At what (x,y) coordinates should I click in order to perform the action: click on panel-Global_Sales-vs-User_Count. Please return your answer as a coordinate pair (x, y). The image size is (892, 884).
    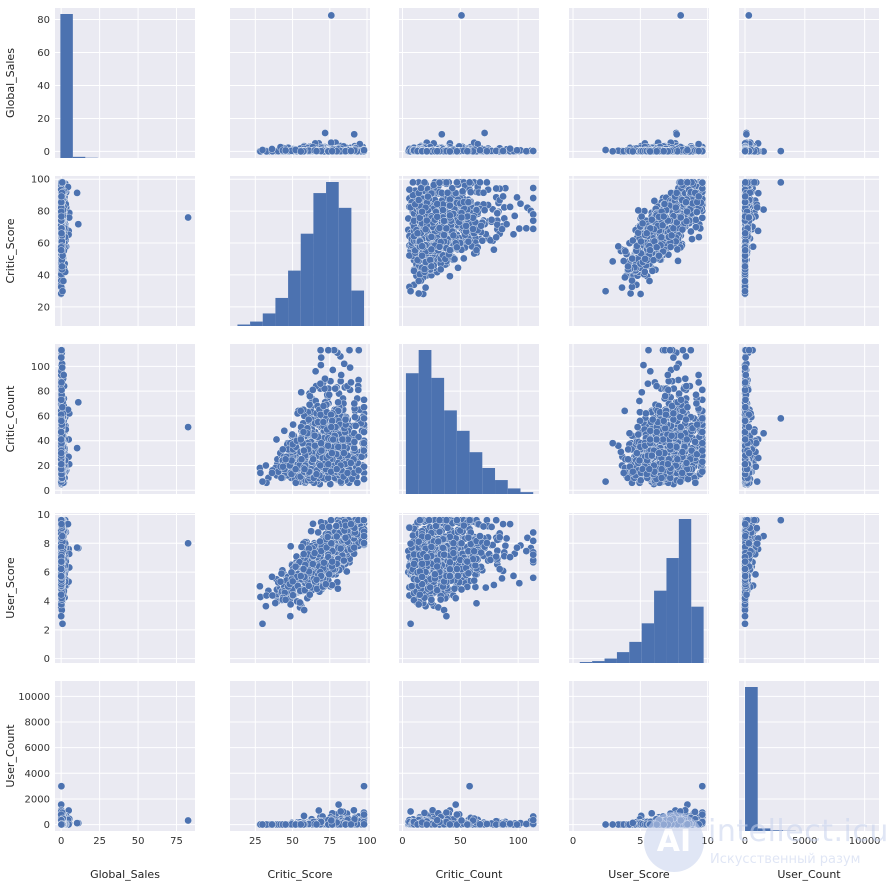
    Looking at the image, I should click on (809, 83).